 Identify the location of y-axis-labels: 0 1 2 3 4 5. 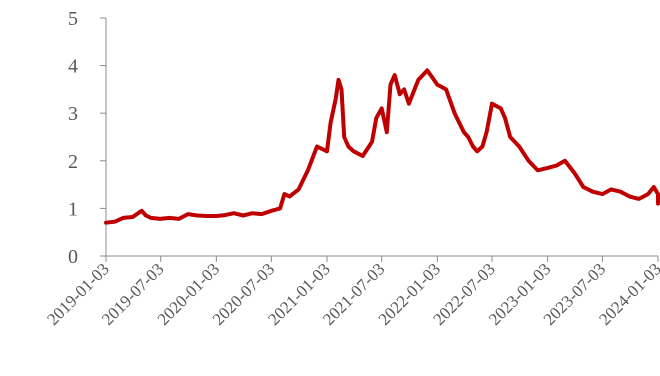
(73, 138).